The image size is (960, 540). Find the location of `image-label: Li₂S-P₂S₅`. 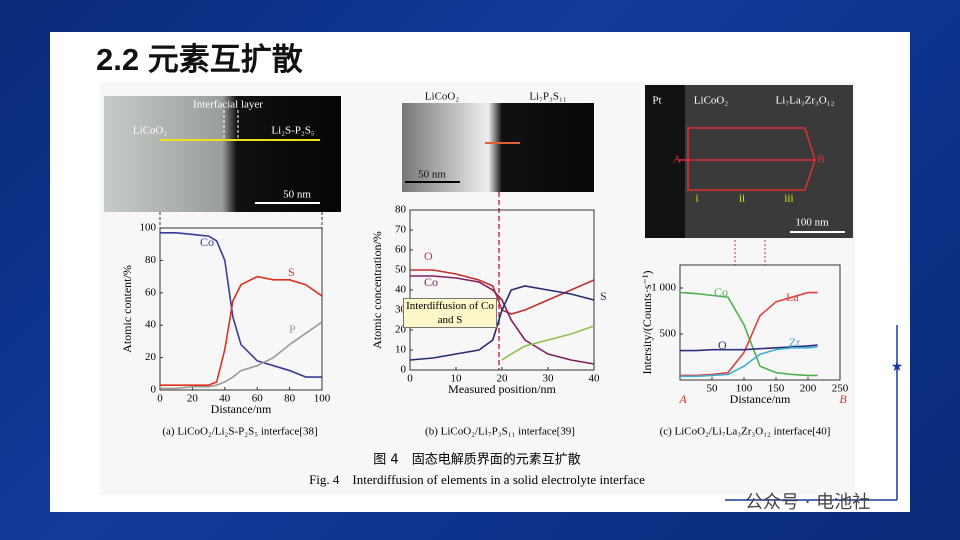

image-label: Li₂S-P₂S₅ is located at coordinates (292, 131).